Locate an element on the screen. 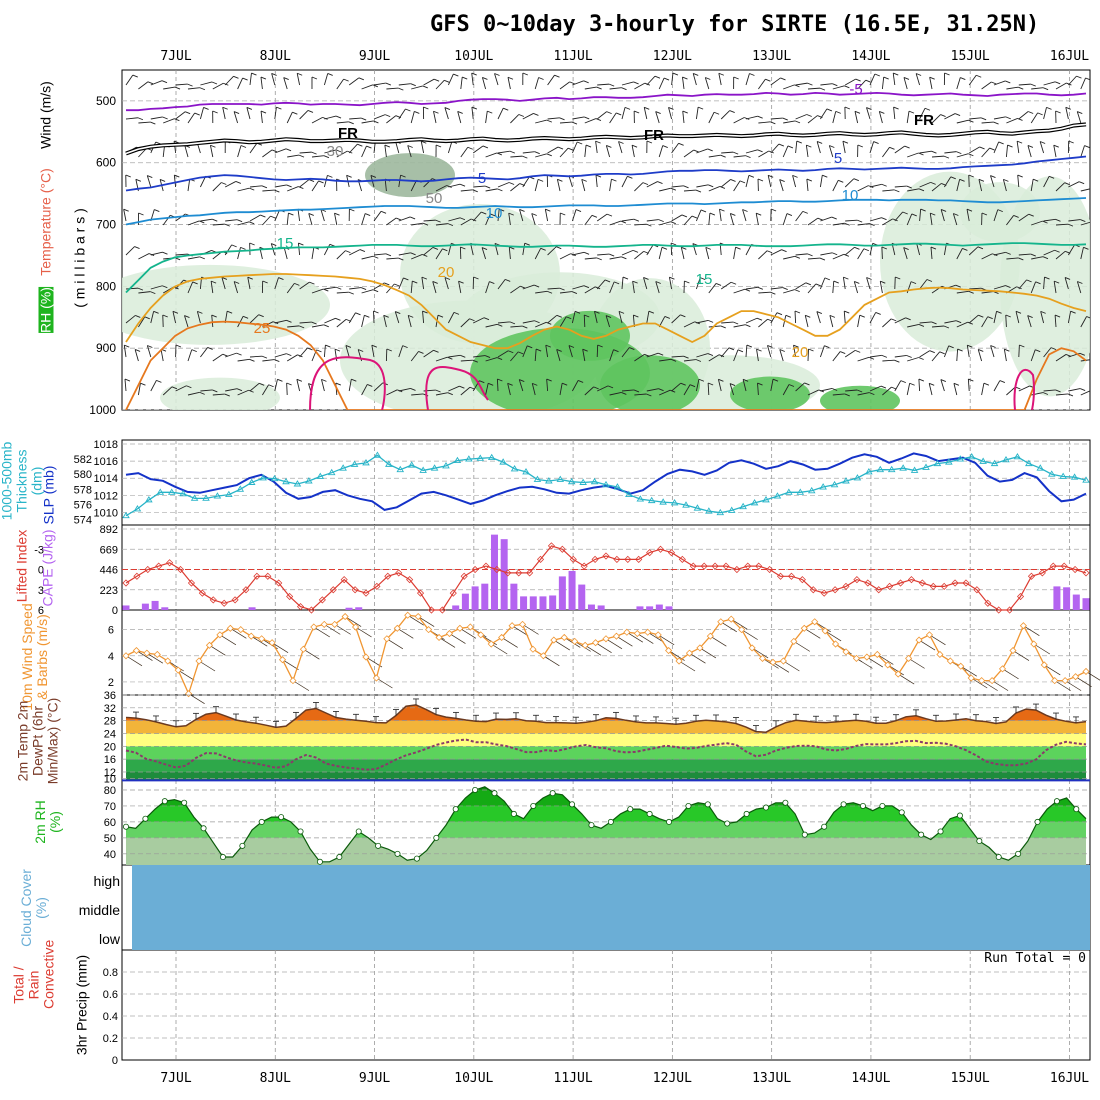 This screenshot has height=1100, width=1100. lifted-index-tick-label: 6 is located at coordinates (41, 611).